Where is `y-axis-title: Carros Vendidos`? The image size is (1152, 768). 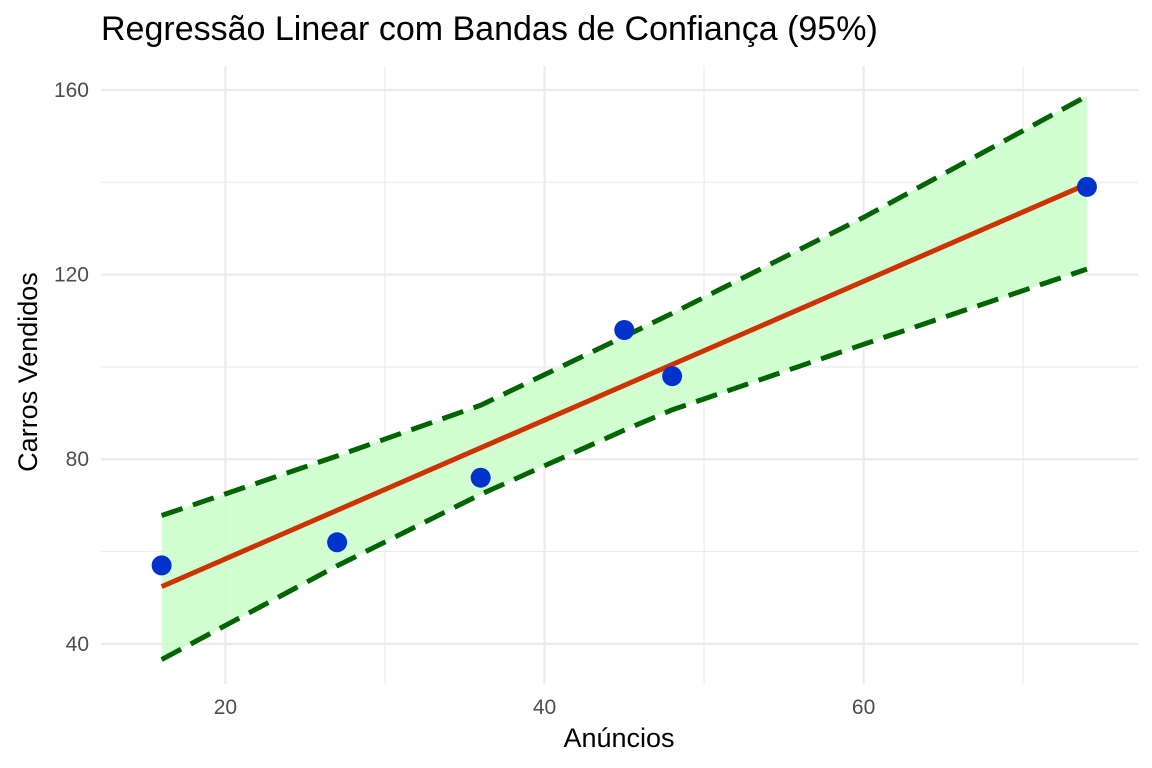 y-axis-title: Carros Vendidos is located at coordinates (28, 372).